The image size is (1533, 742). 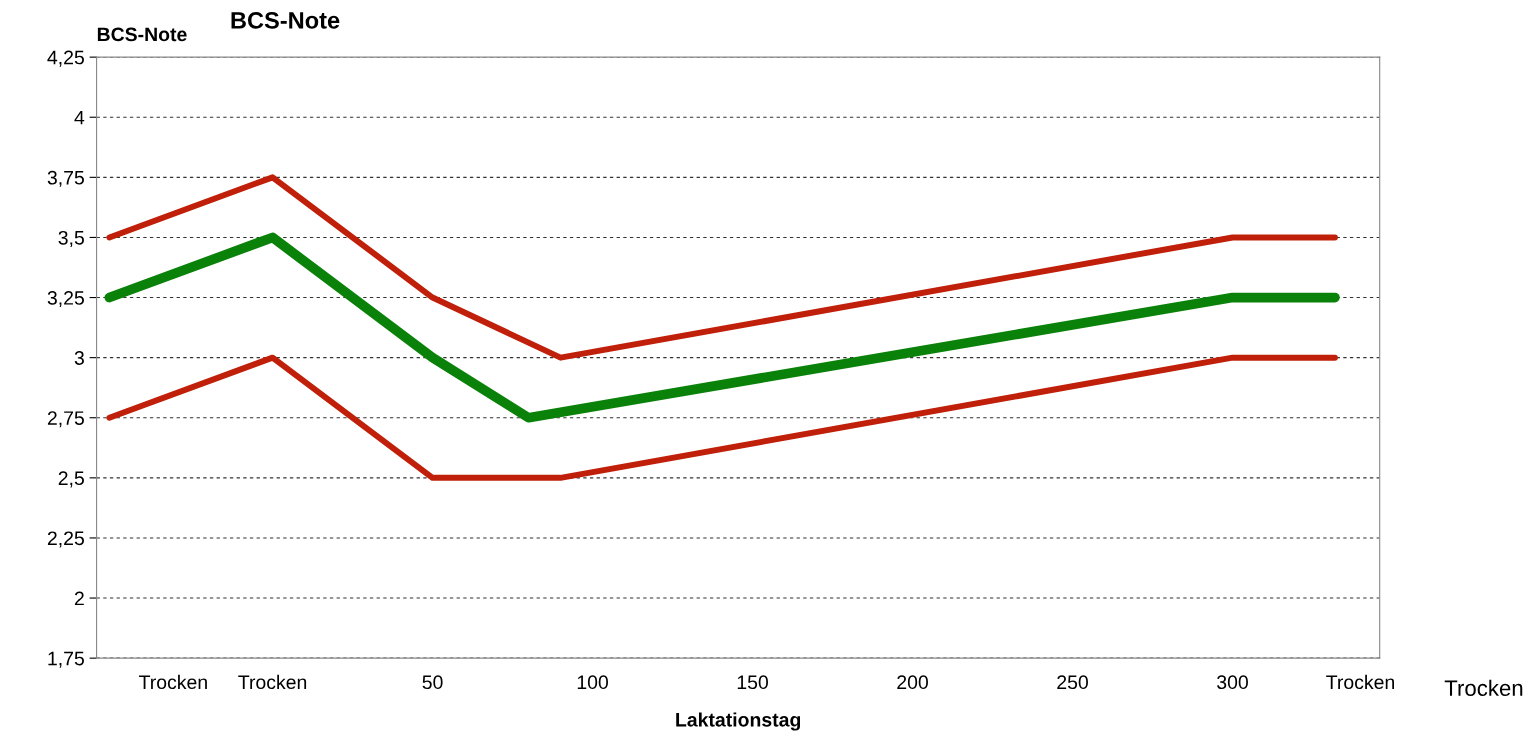 I want to click on y-tick-label: 3,5, so click(x=71, y=238).